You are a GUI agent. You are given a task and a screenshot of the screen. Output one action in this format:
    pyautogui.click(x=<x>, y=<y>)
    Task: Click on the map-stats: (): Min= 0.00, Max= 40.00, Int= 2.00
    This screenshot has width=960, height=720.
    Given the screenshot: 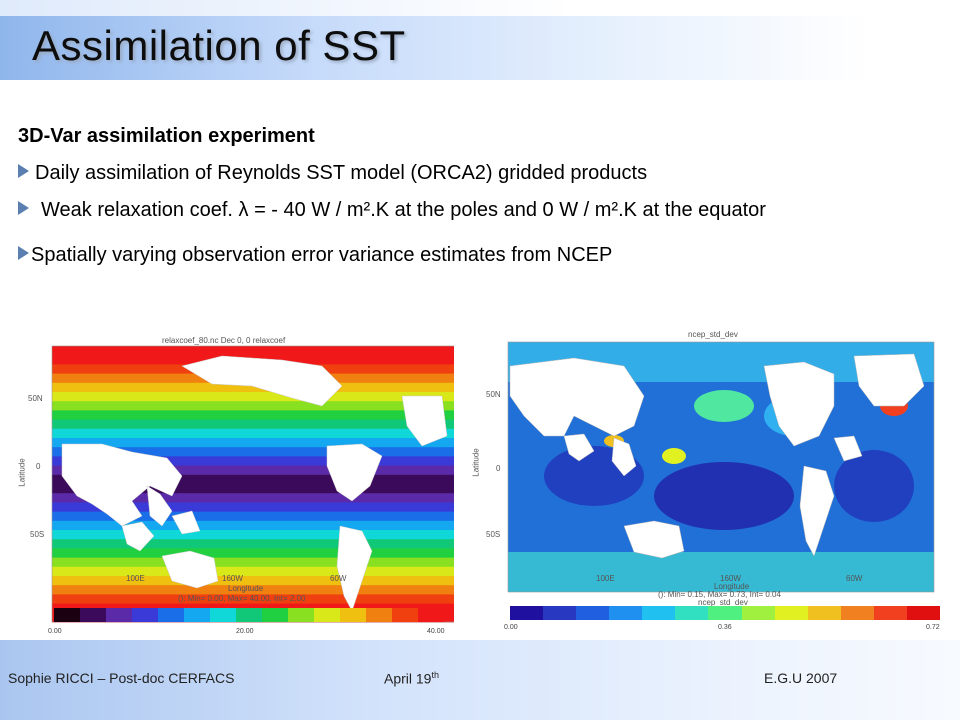 What is the action you would take?
    pyautogui.click(x=242, y=598)
    